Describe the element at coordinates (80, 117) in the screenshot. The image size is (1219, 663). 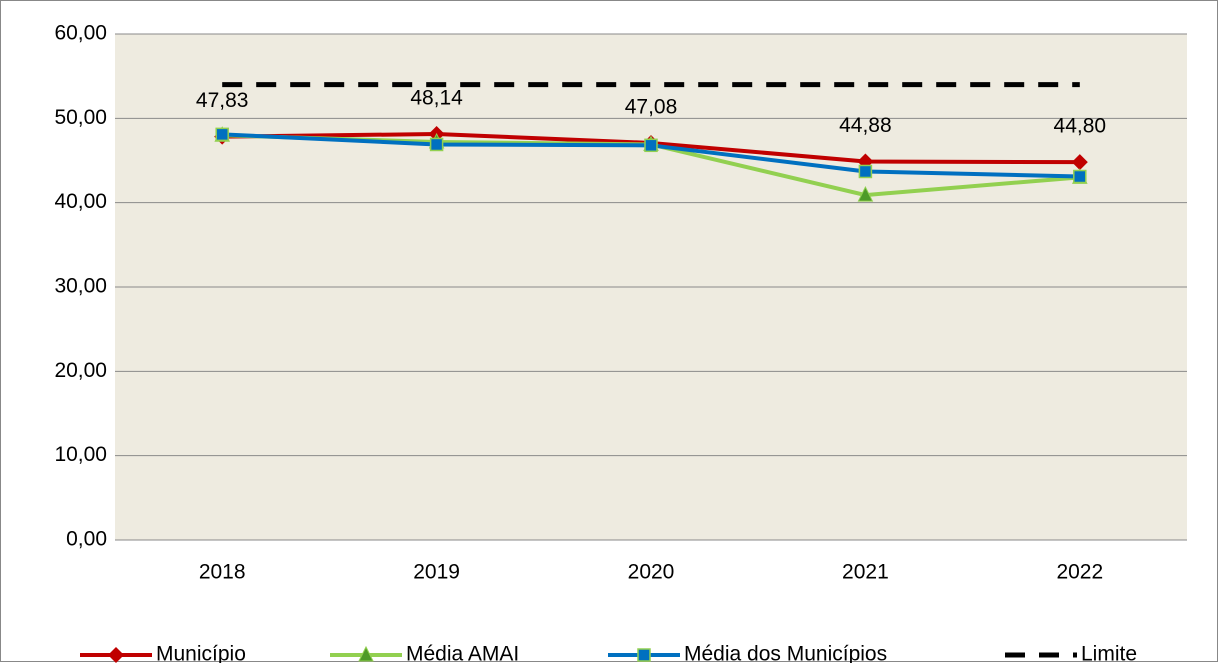
I see `y-tick-label: 50,00` at that location.